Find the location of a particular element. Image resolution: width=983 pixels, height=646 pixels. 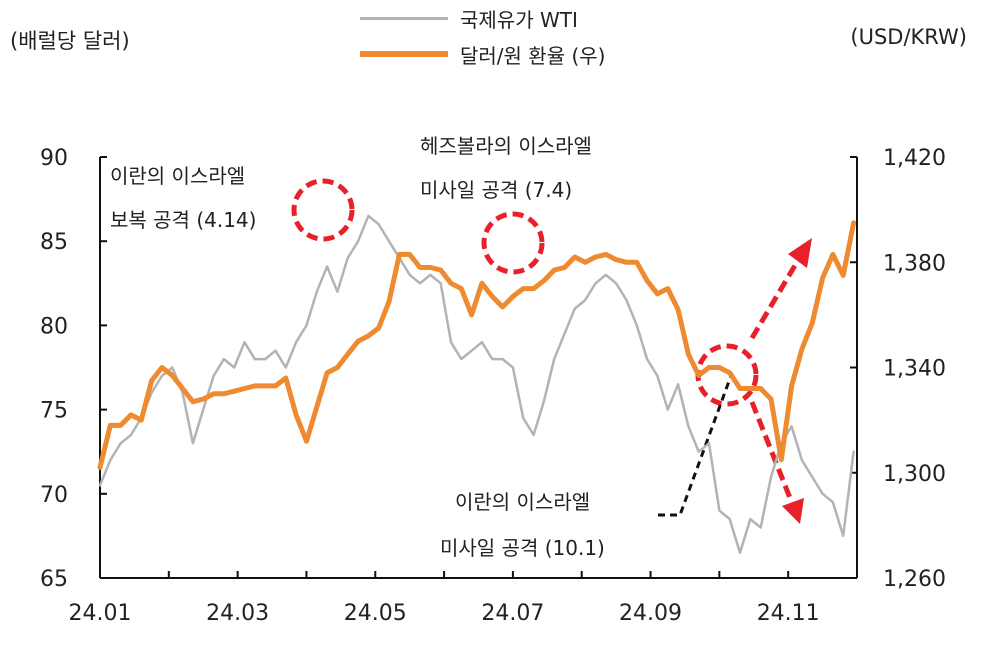

left-y-tick-label: 80 is located at coordinates (54, 326).